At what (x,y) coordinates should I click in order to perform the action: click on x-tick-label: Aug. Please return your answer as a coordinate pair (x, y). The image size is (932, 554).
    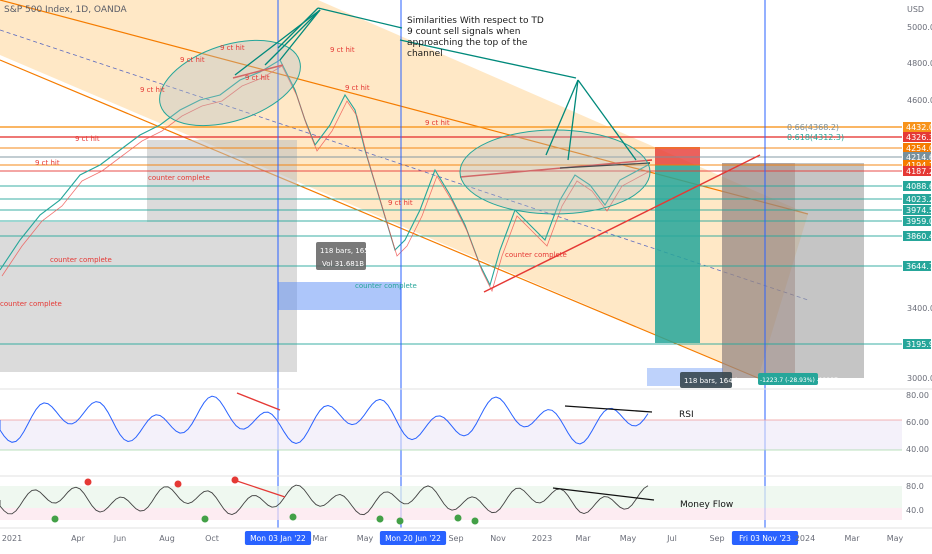
    Looking at the image, I should click on (167, 538).